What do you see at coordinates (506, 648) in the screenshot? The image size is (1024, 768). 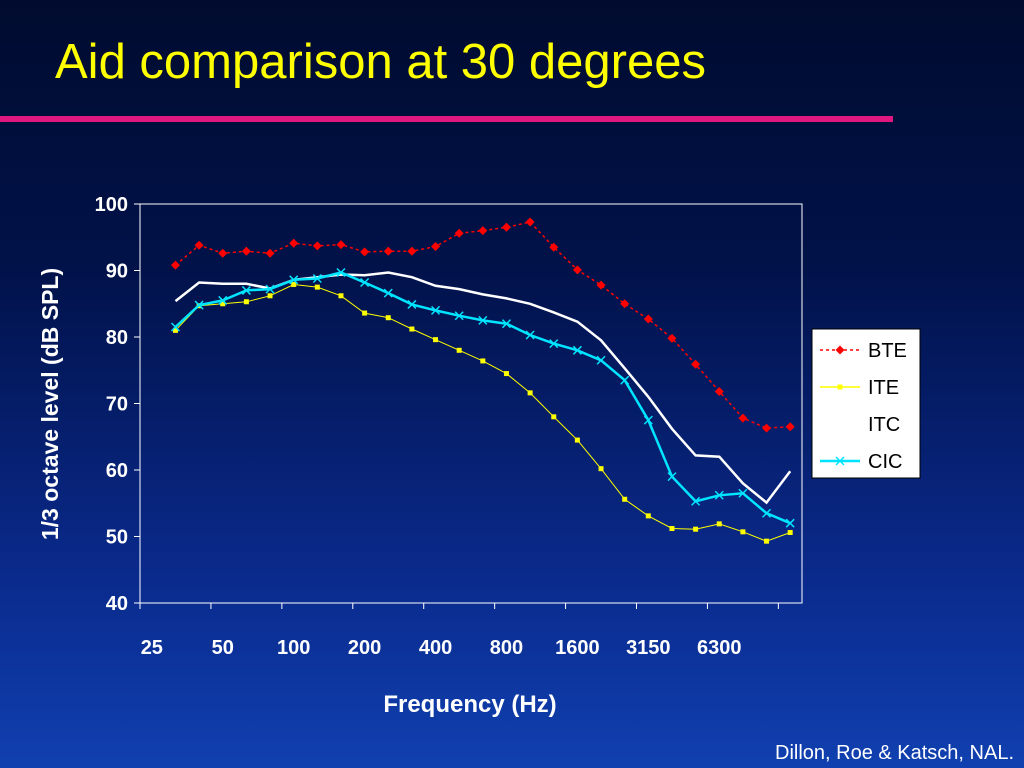 I see `x-tick-label: 800` at bounding box center [506, 648].